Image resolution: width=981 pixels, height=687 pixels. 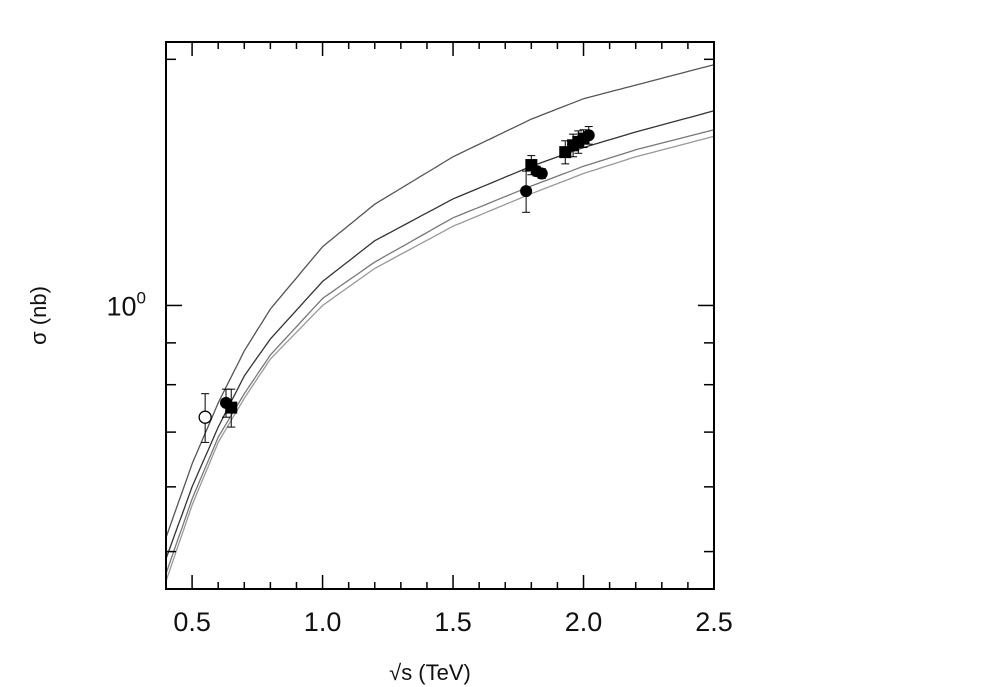 What do you see at coordinates (323, 622) in the screenshot?
I see `x-tick-label: 1.0` at bounding box center [323, 622].